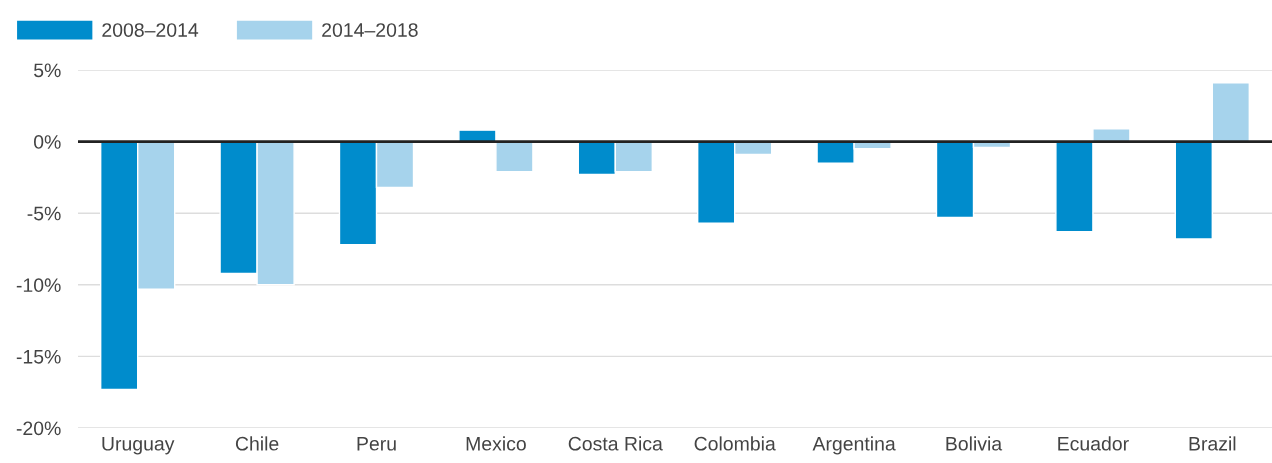 This screenshot has width=1272, height=463. What do you see at coordinates (47, 70) in the screenshot?
I see `y-tick-label: 5%` at bounding box center [47, 70].